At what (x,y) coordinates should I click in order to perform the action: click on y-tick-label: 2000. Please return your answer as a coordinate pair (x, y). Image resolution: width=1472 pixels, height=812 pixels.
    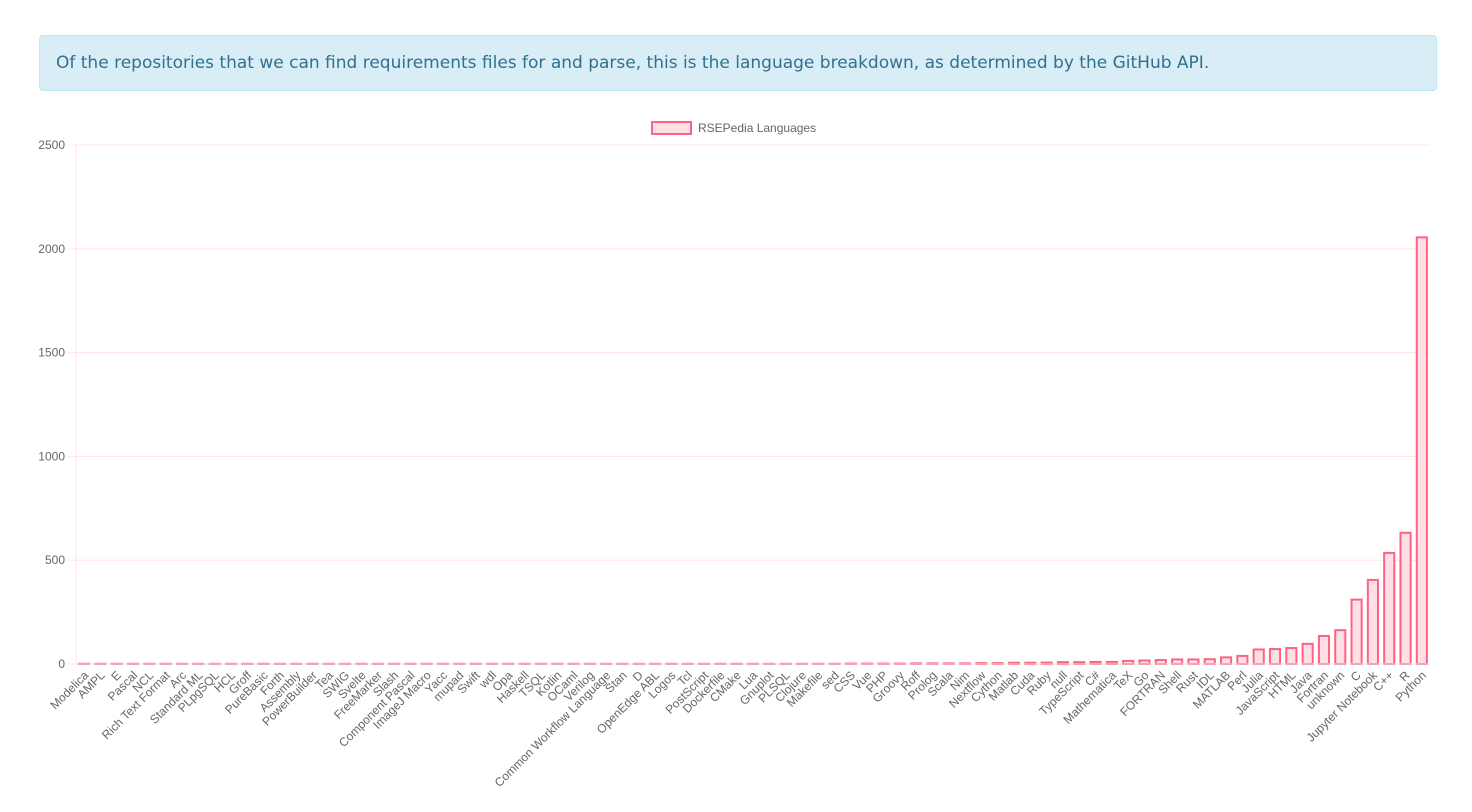
    Looking at the image, I should click on (51, 249).